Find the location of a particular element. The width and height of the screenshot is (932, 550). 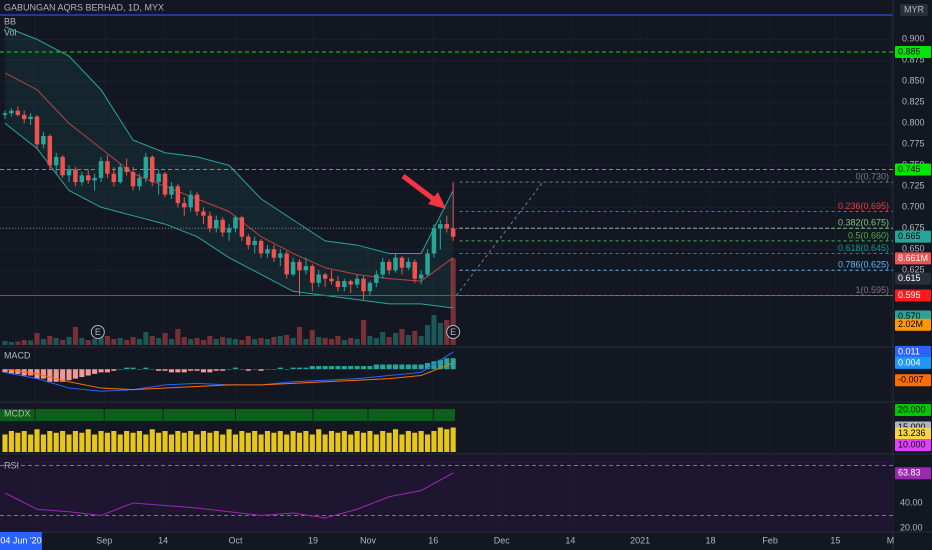

x-tick-label: 18 is located at coordinates (711, 540).